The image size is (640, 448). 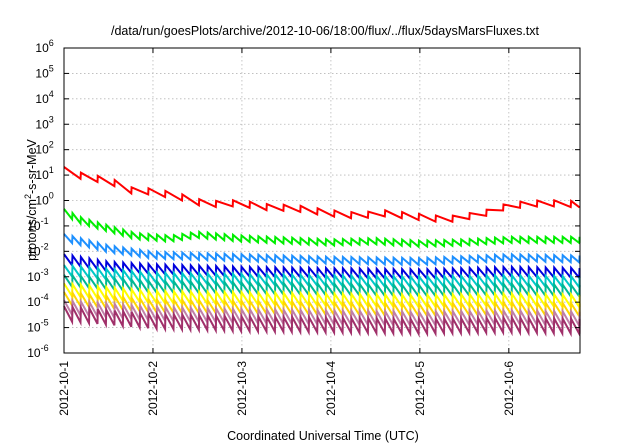 I want to click on x-tick-label: 2012-10-2, so click(x=153, y=388).